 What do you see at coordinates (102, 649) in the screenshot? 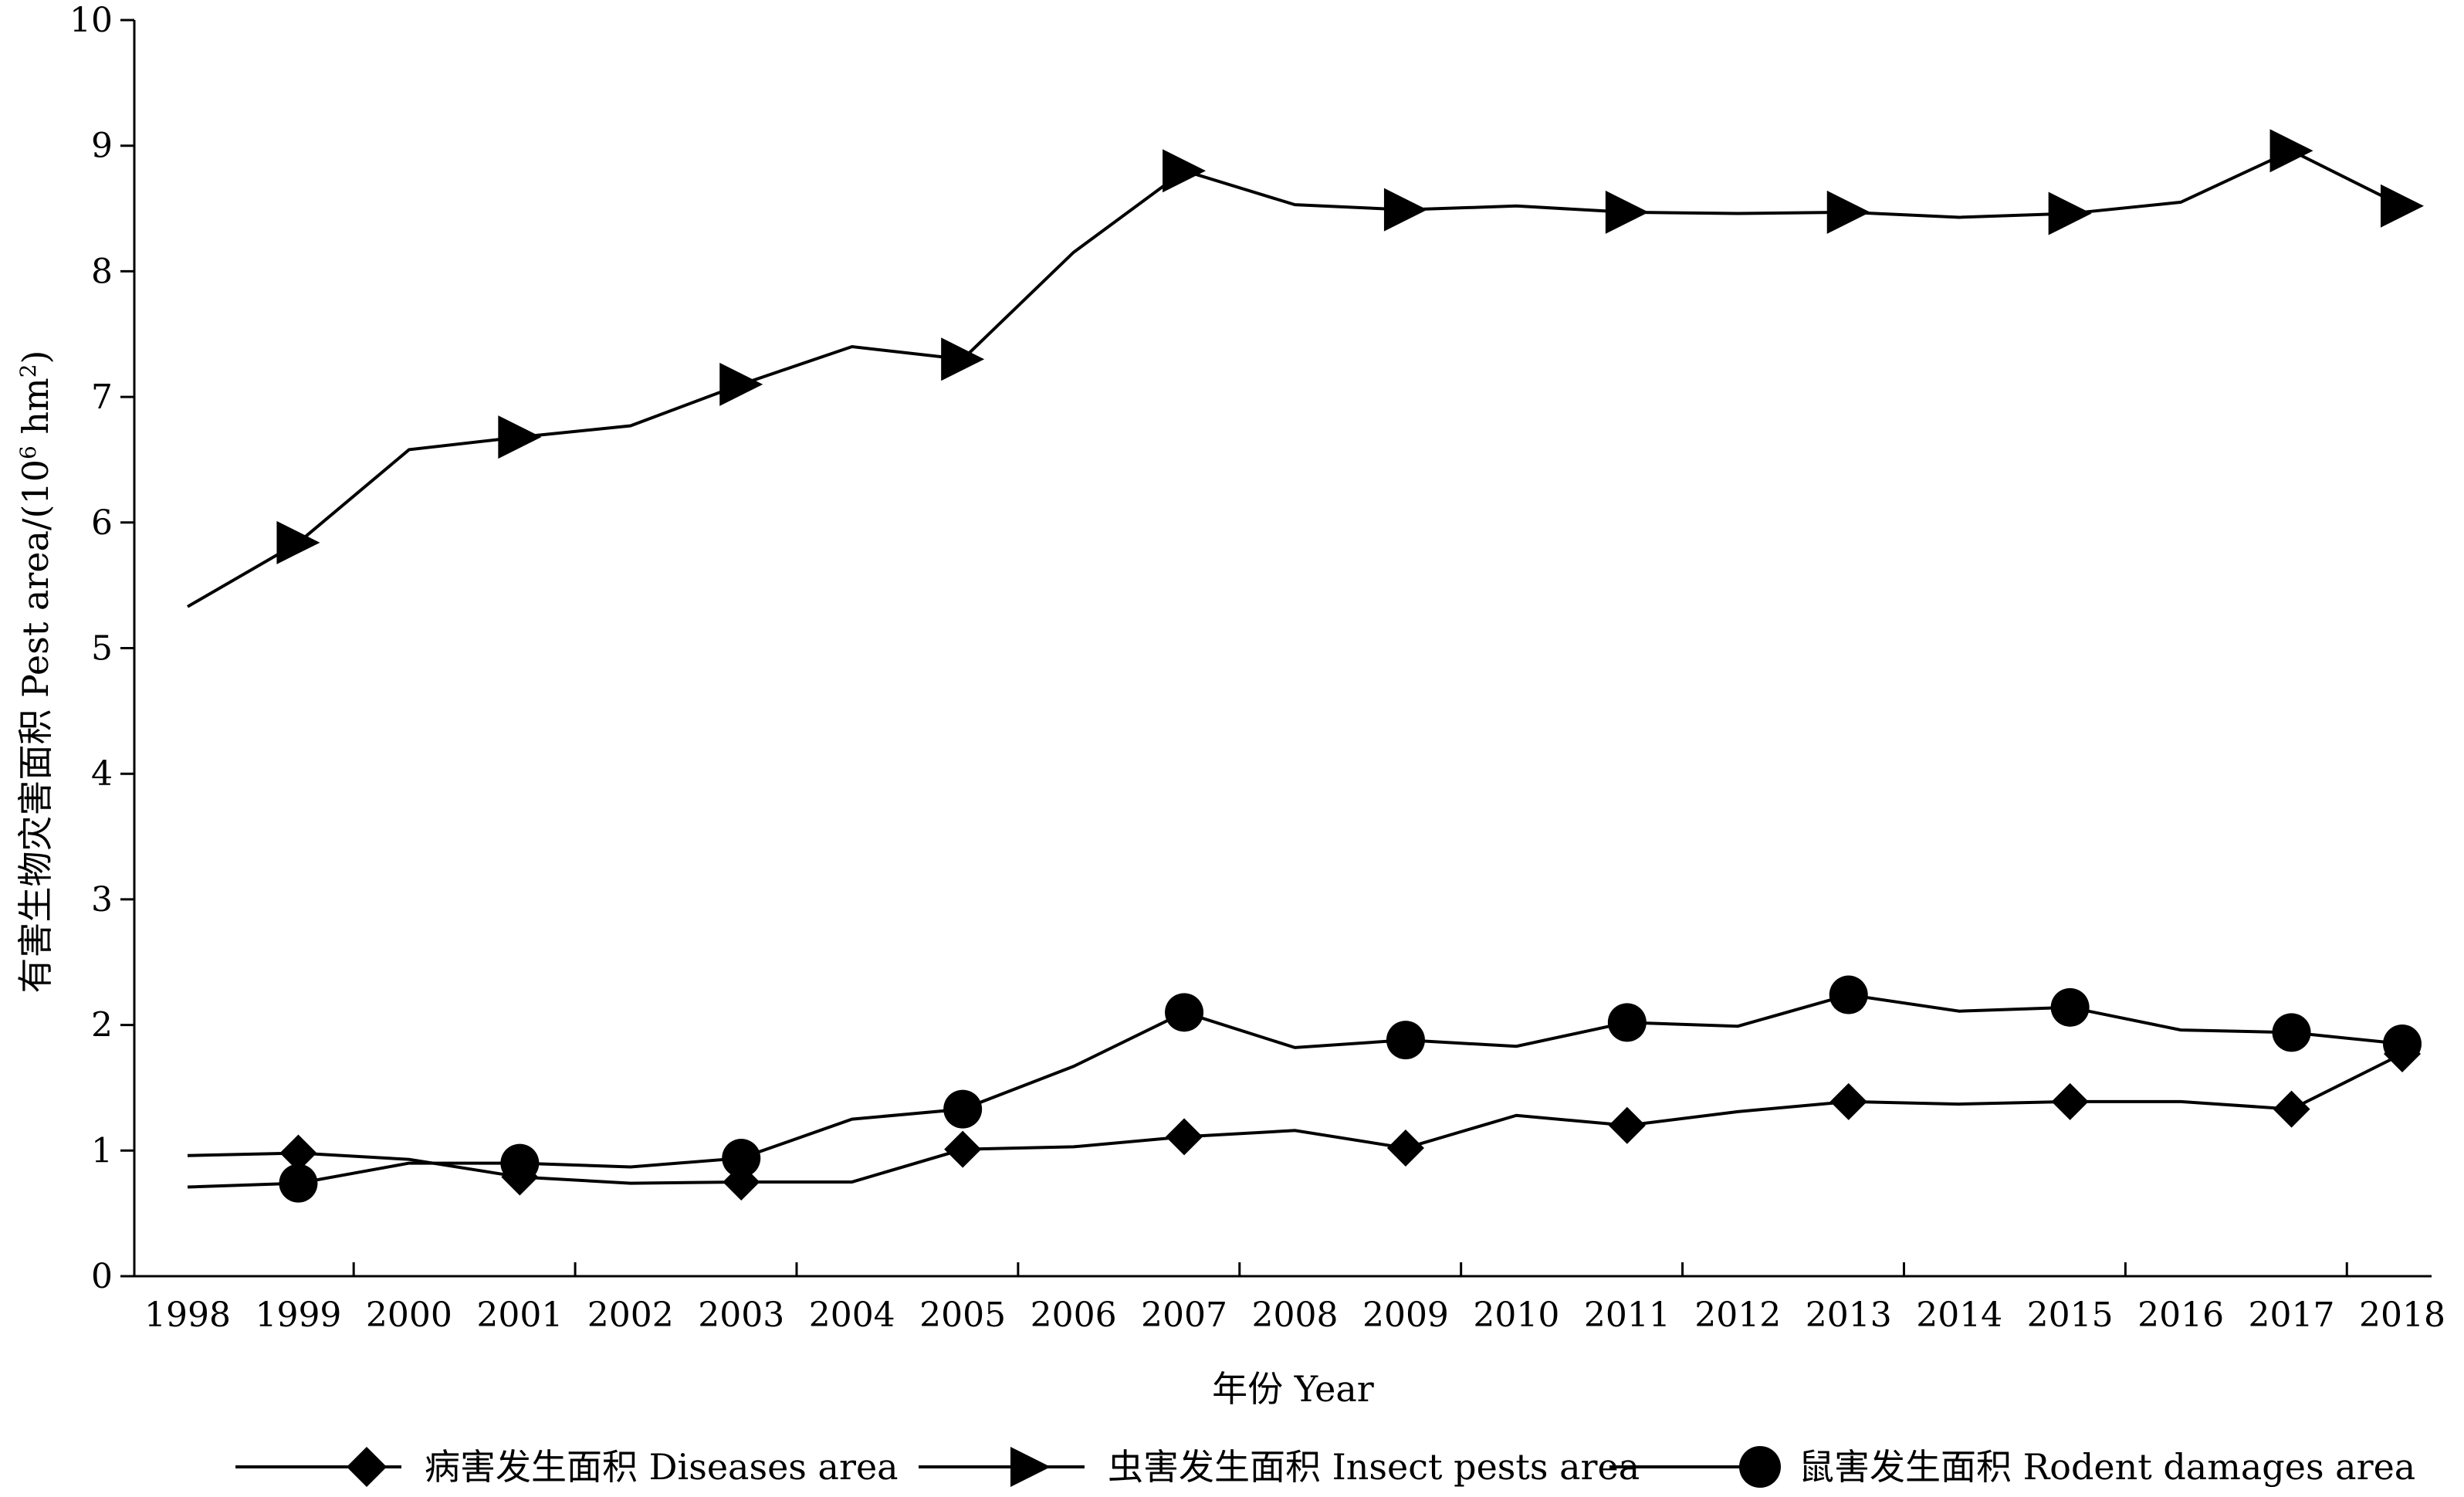
I see `y-tick-label: 5` at bounding box center [102, 649].